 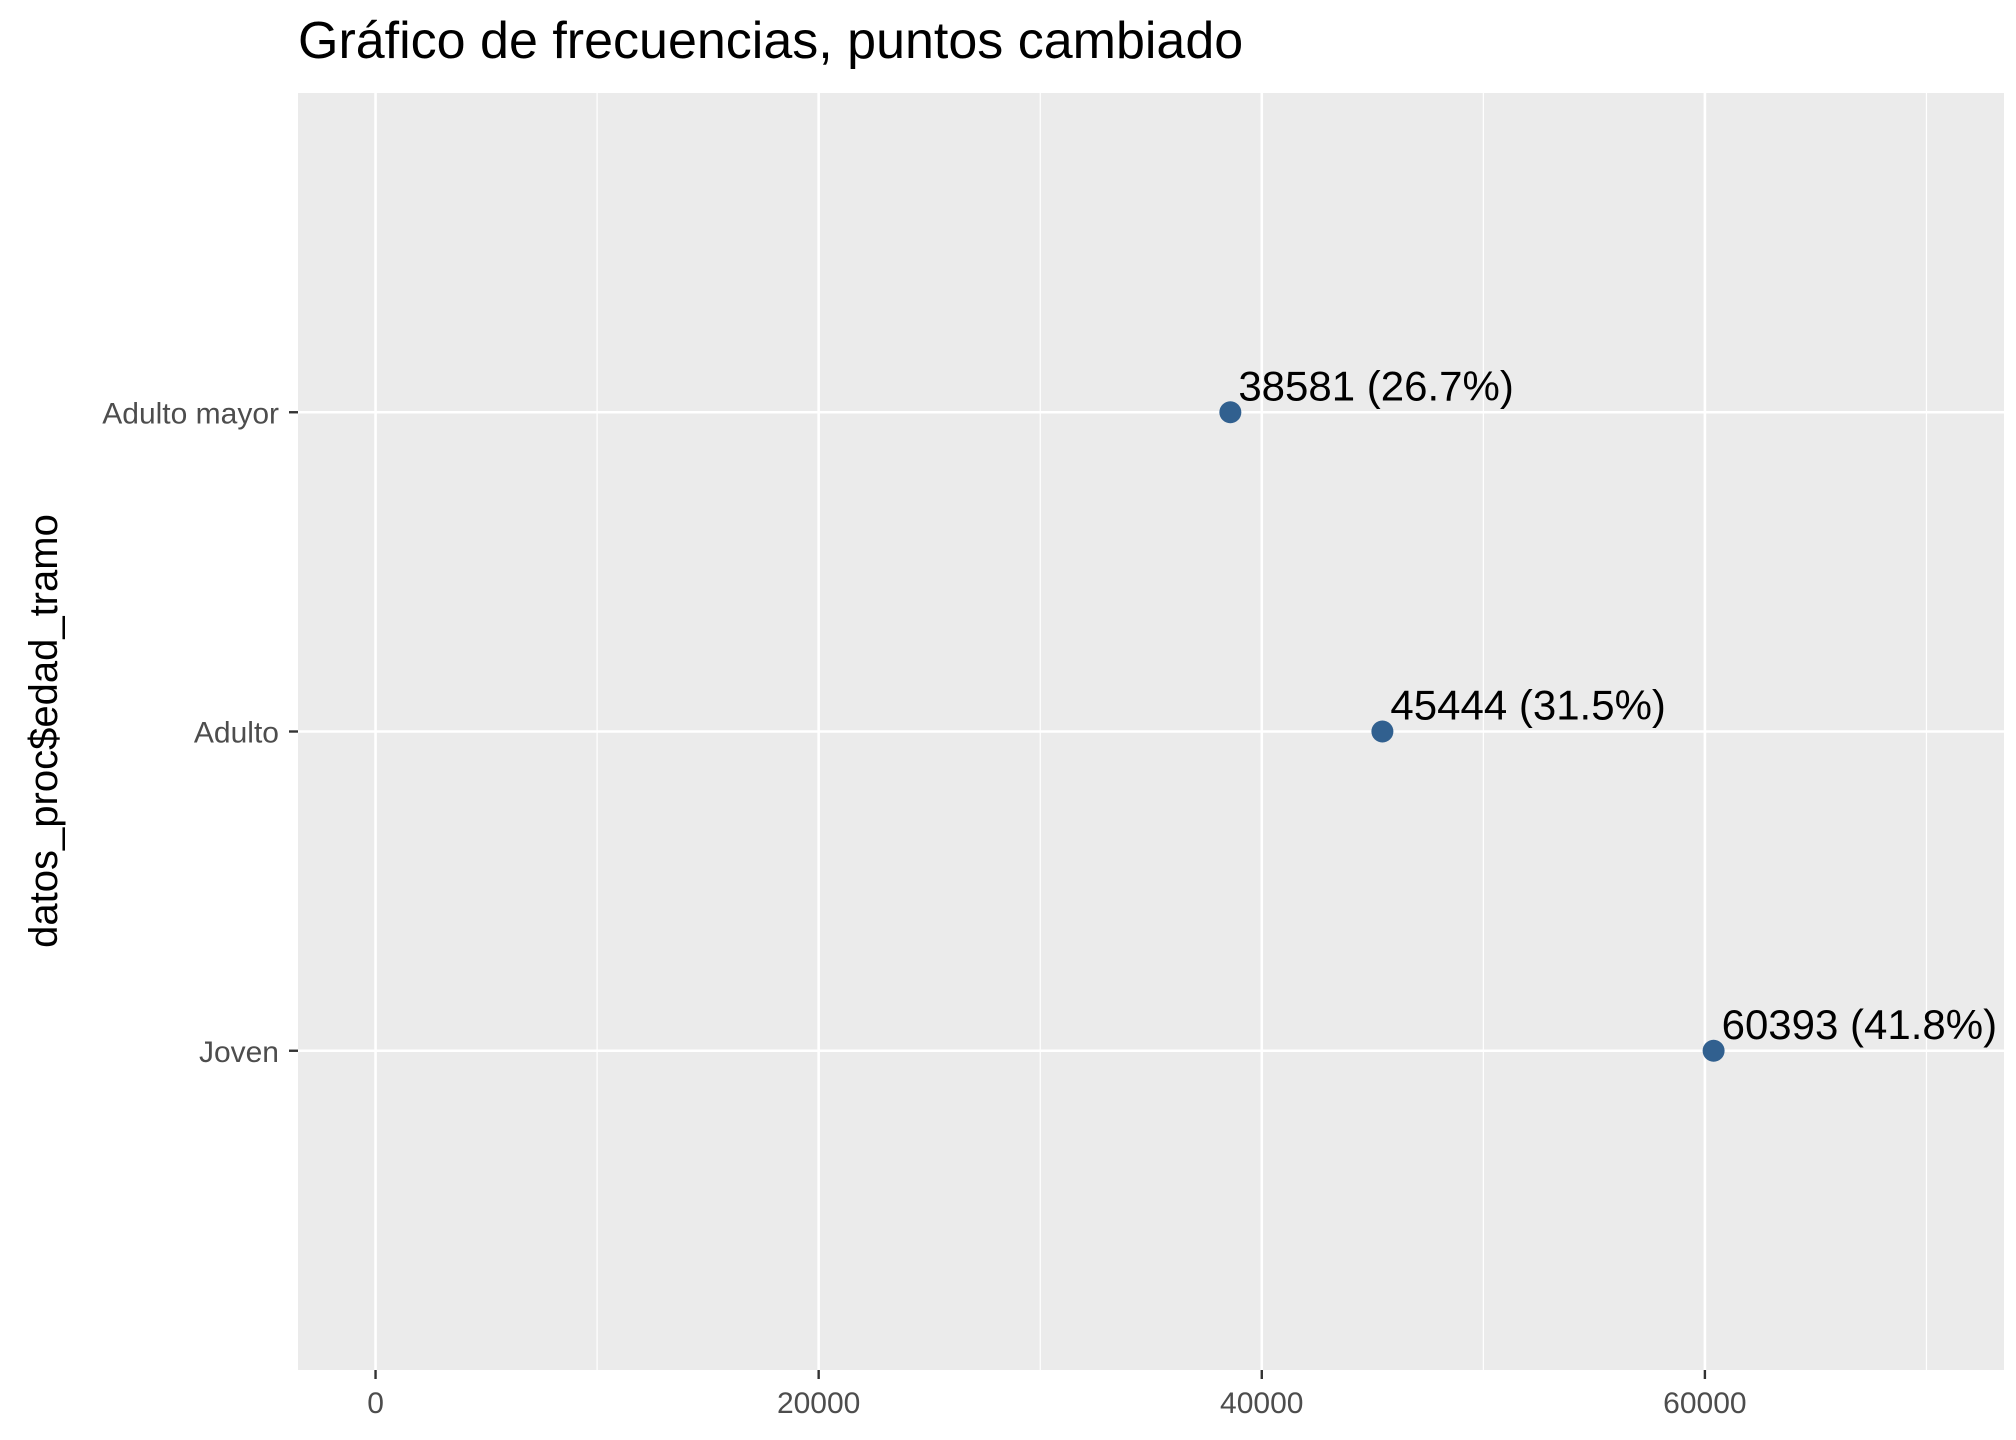 What do you see at coordinates (375, 1403) in the screenshot?
I see `x-tick-label: 0` at bounding box center [375, 1403].